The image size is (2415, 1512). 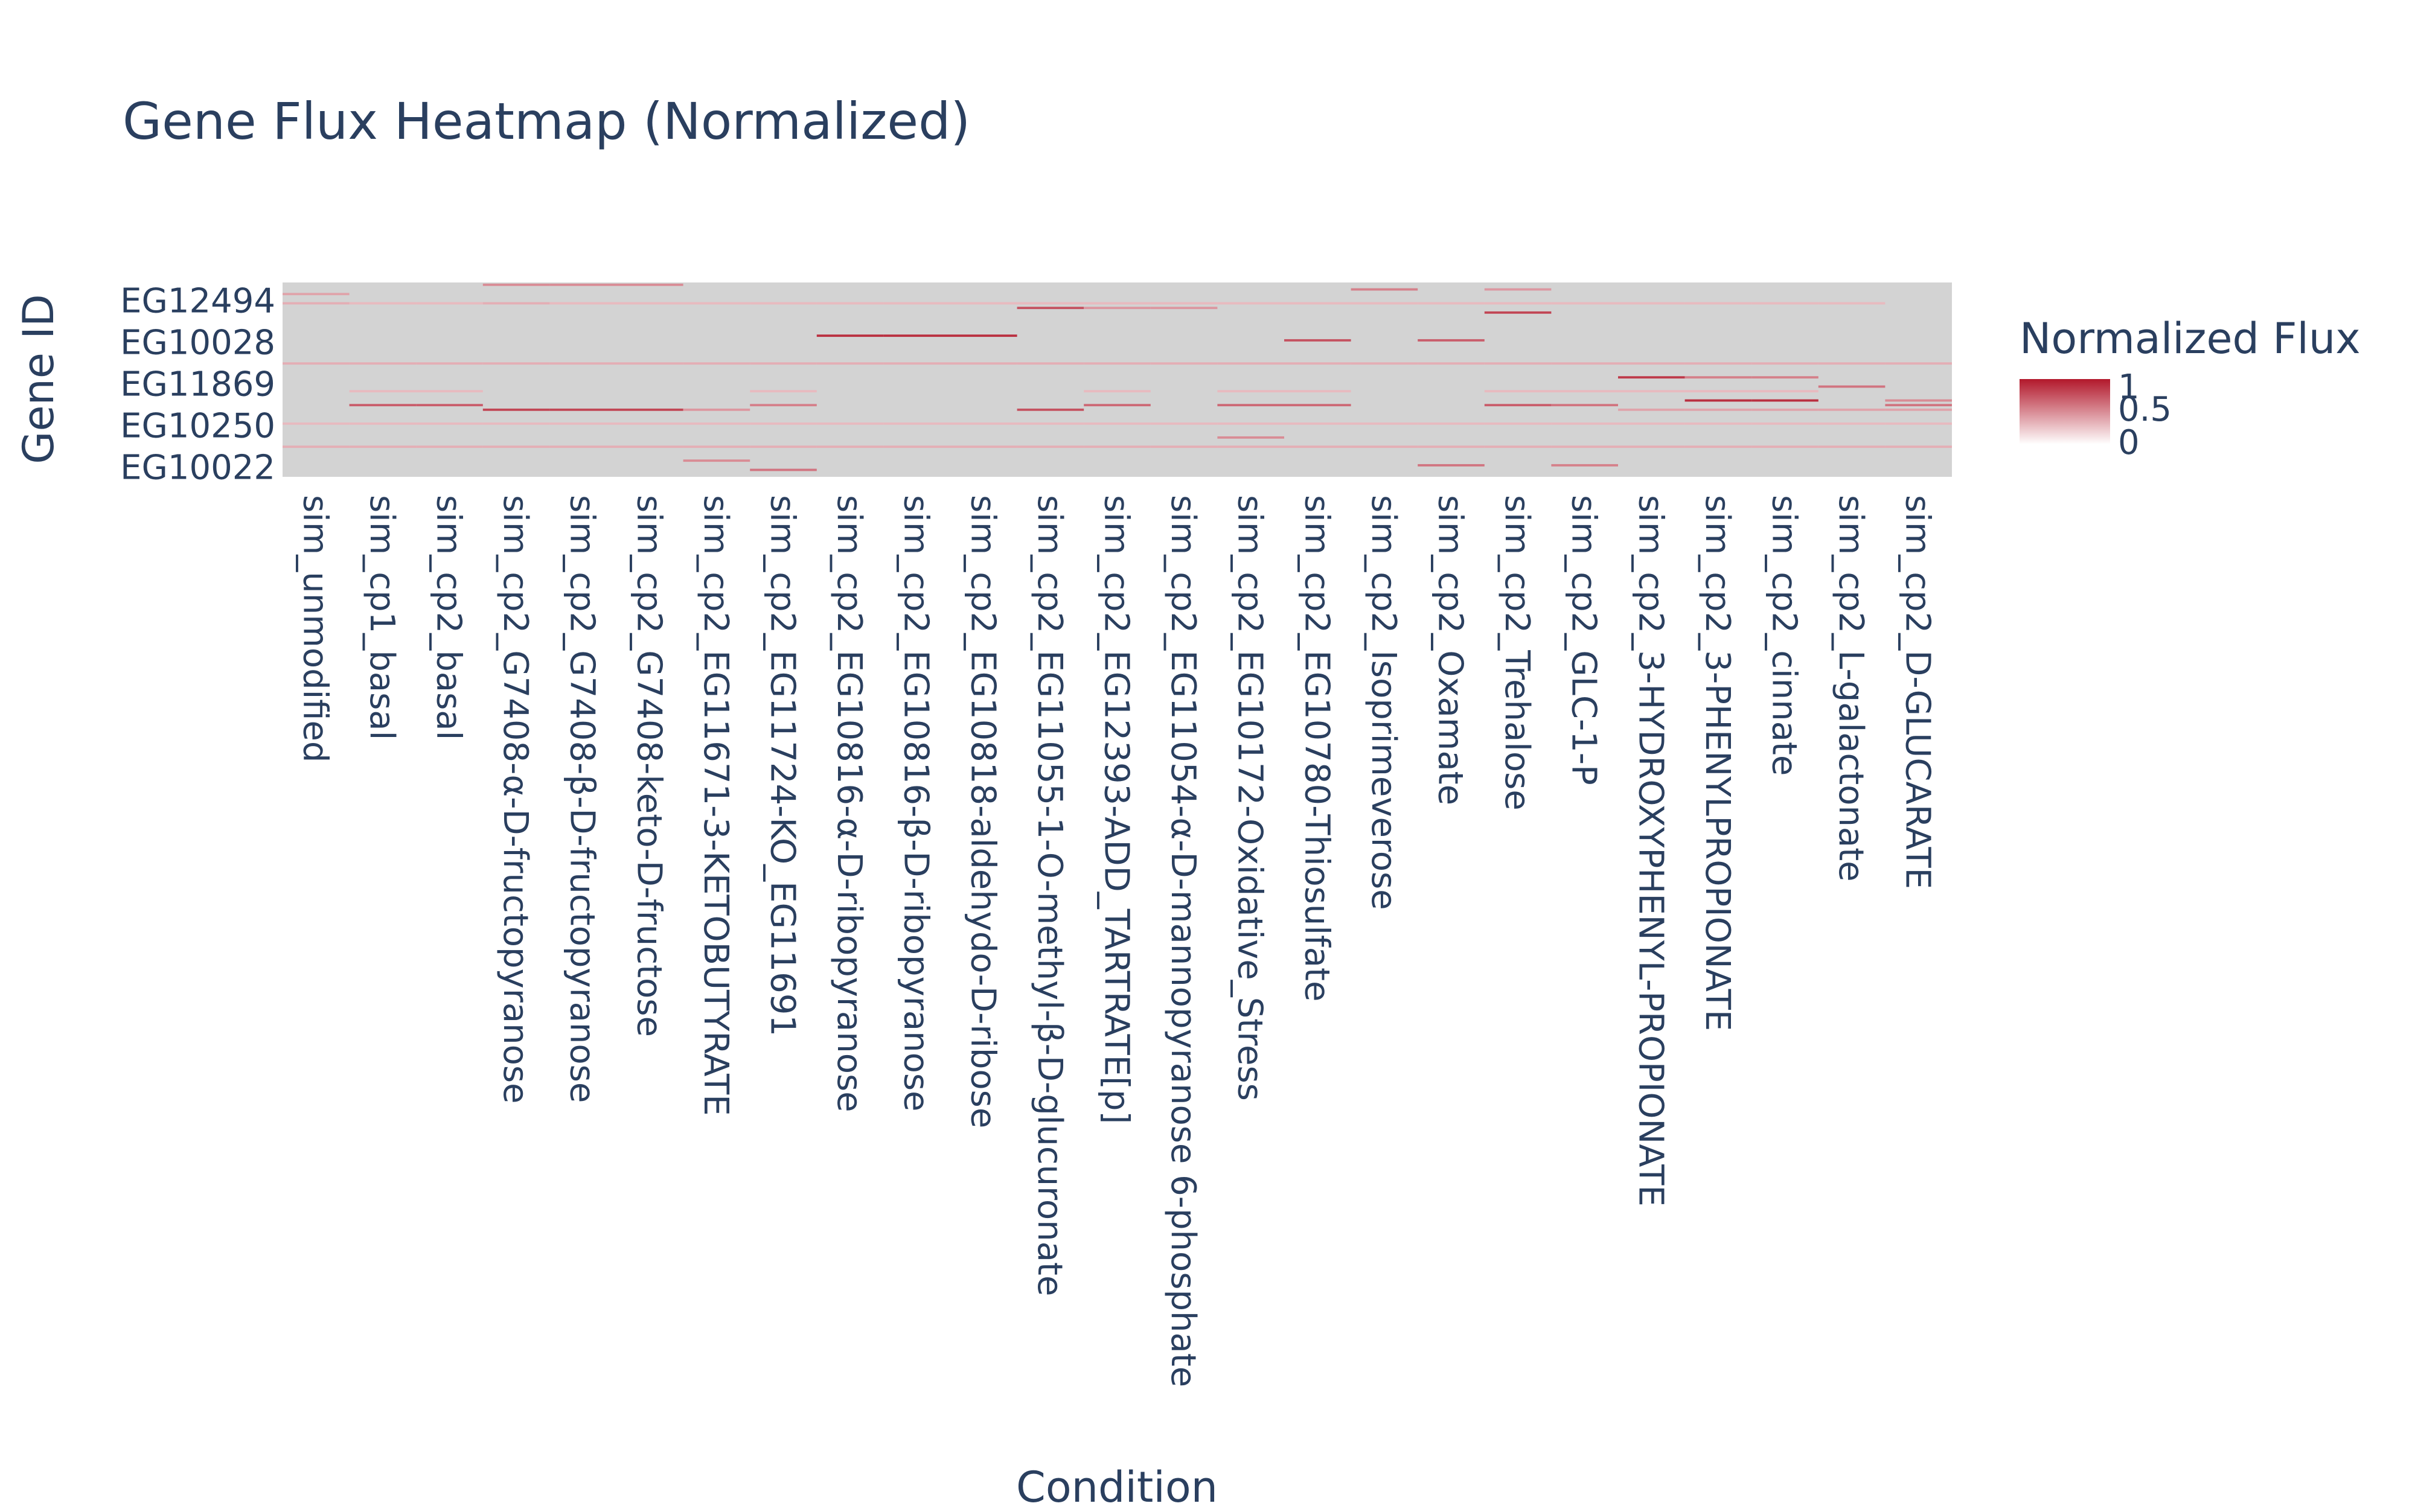 I want to click on x-tick-label: sim_cp2_EG10816-β-D-ribopyranose, so click(x=917, y=803).